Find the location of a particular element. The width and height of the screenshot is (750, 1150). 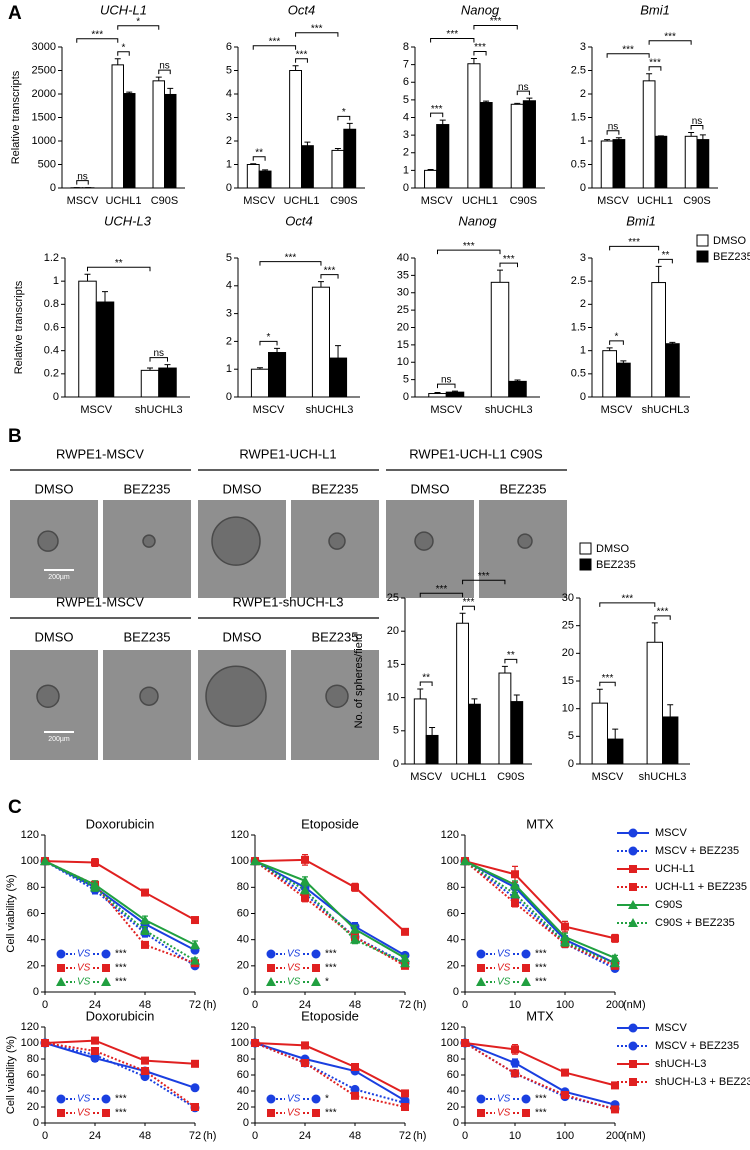

y-tick-label: 35 is located at coordinates (403, 275).